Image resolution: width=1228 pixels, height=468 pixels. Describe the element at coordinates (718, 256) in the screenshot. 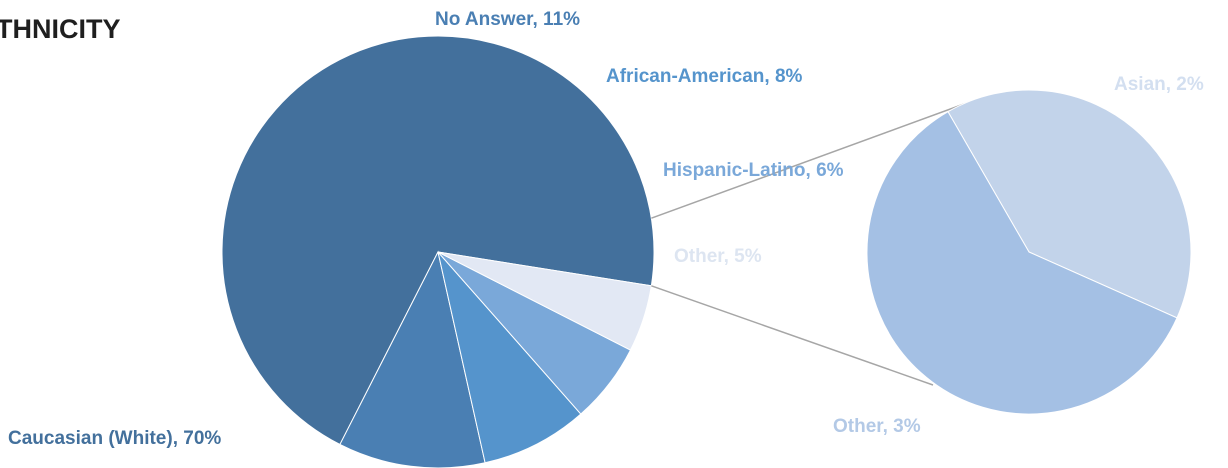

I see `label-other-main: Other, 5%` at that location.